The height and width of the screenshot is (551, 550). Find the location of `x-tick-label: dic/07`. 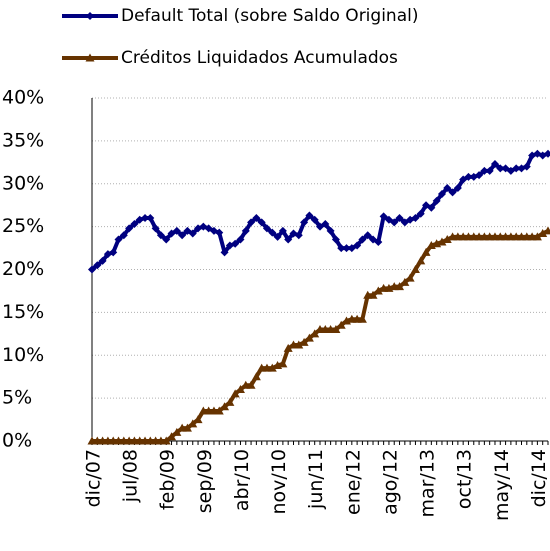

x-tick-label: dic/07 is located at coordinates (94, 478).